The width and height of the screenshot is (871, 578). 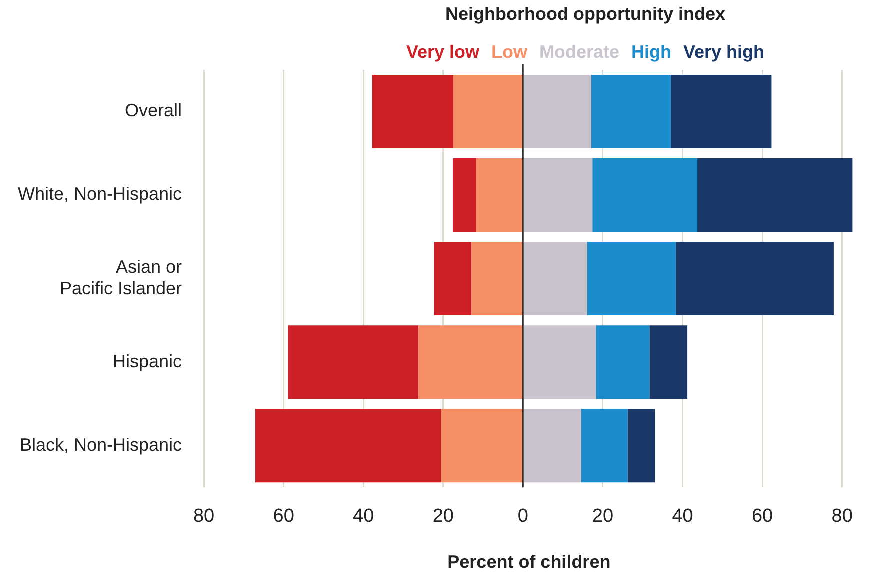 What do you see at coordinates (121, 277) in the screenshot?
I see `y-tick-label: Asian or Pacific Islander` at bounding box center [121, 277].